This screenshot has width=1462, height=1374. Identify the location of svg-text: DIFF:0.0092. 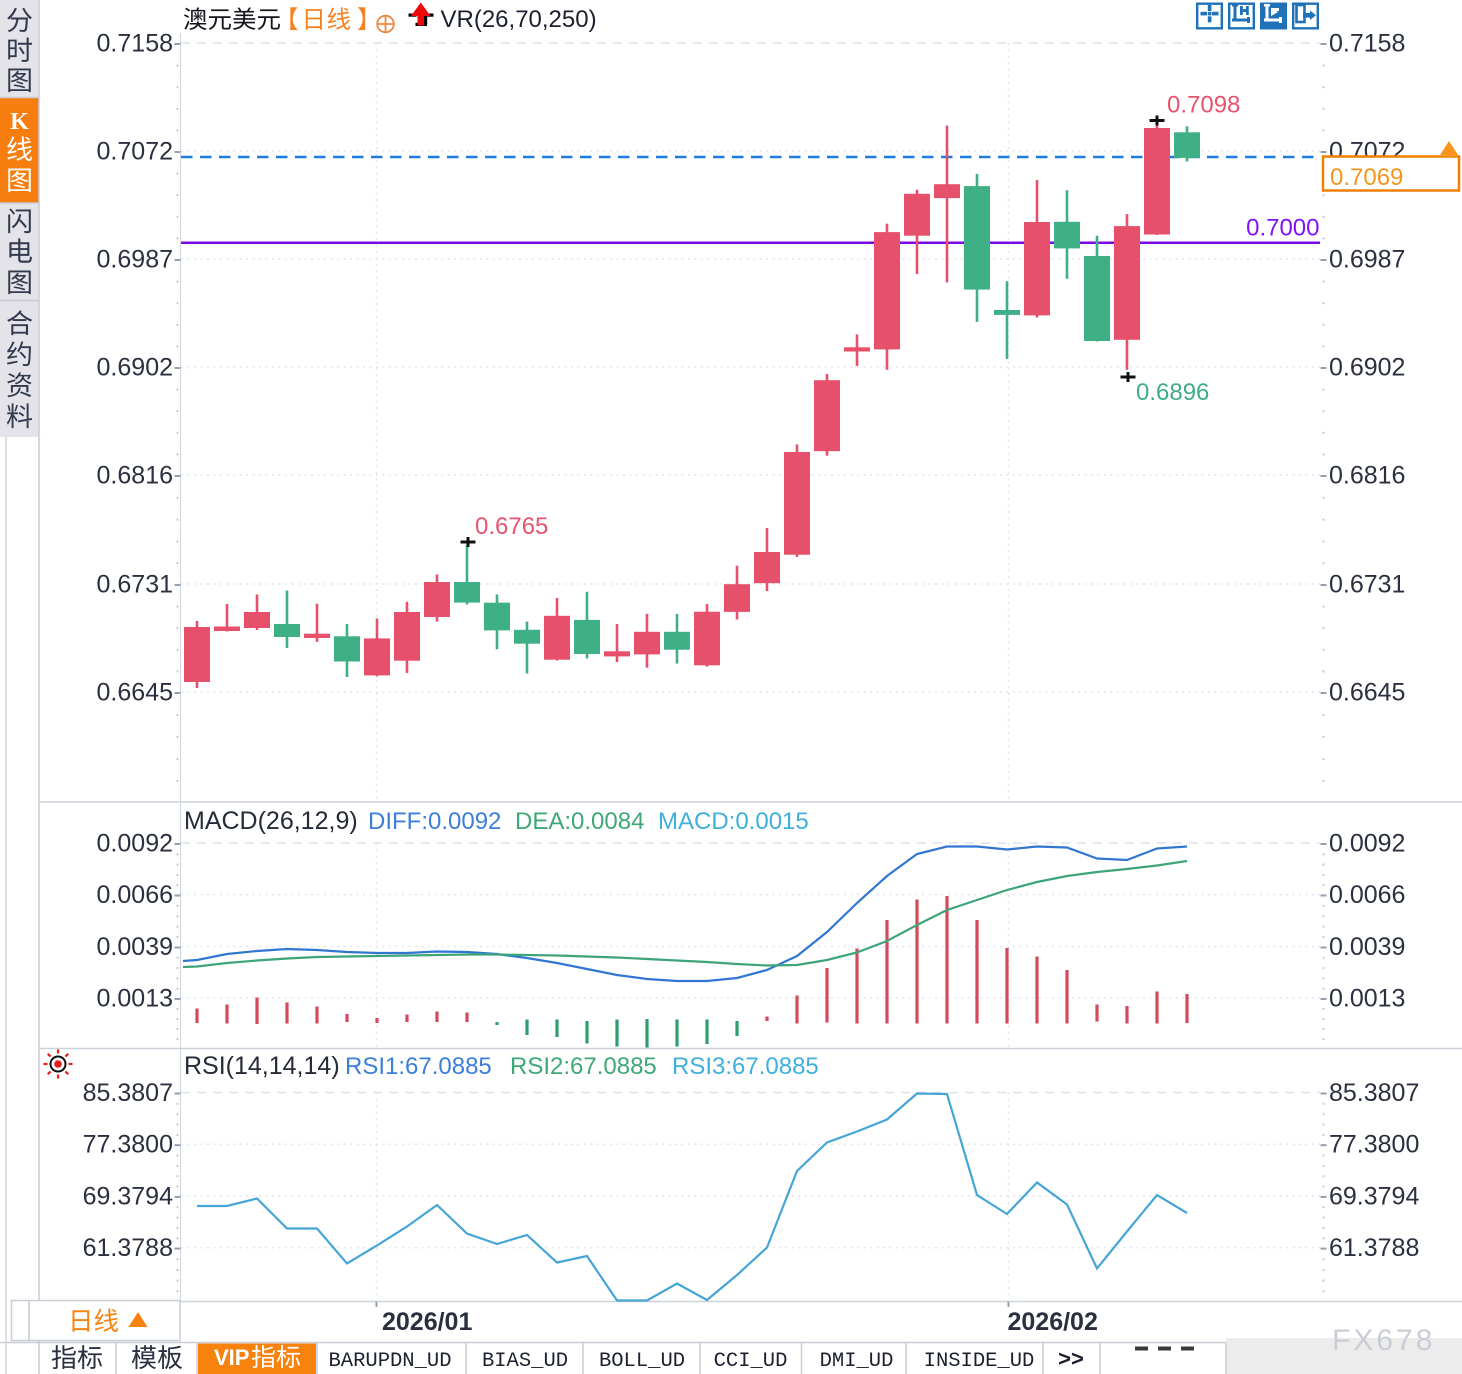
(434, 821).